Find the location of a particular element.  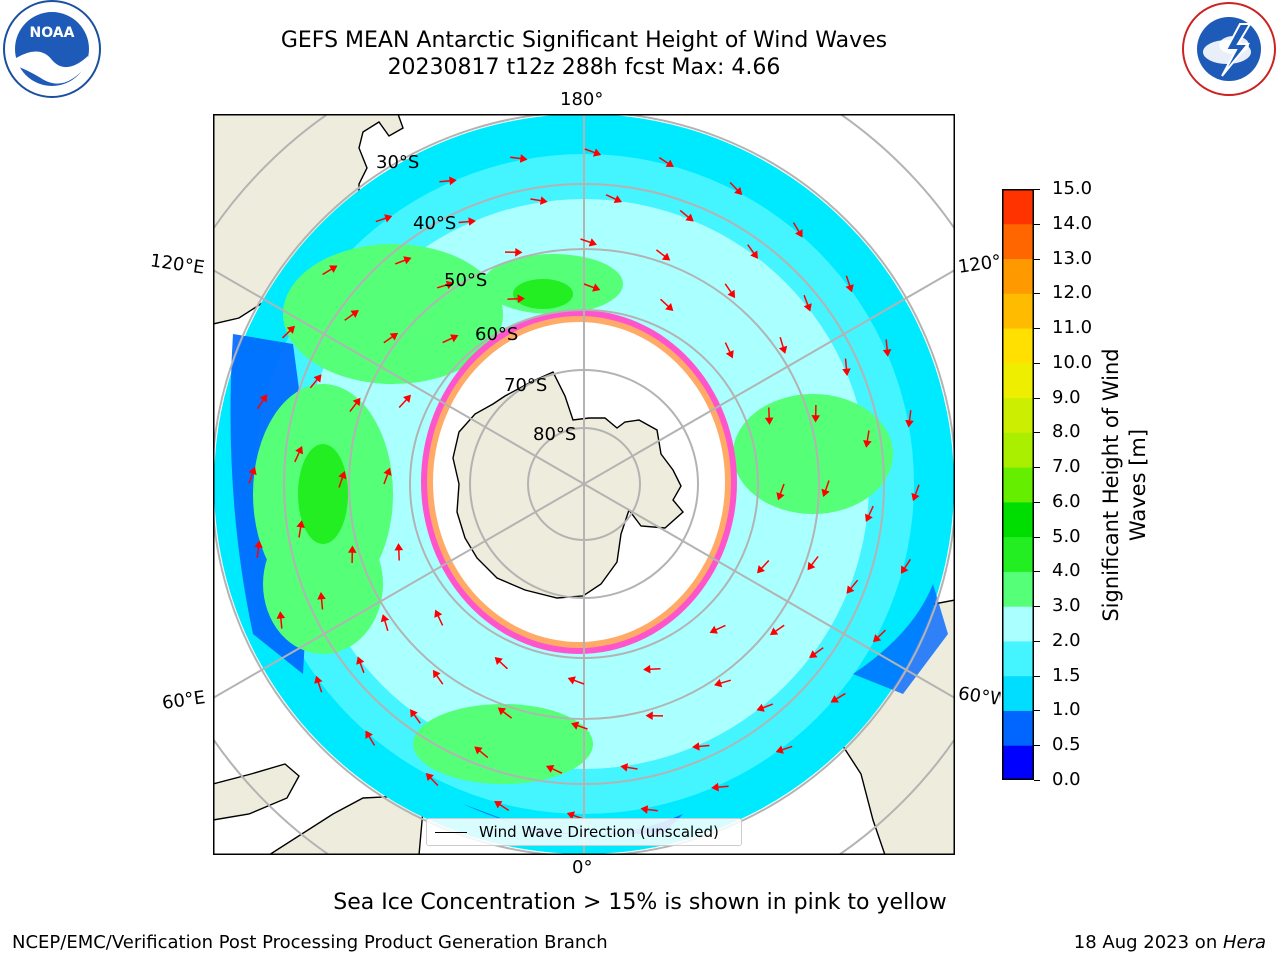

lat-label-40s: 40°S is located at coordinates (435, 223).